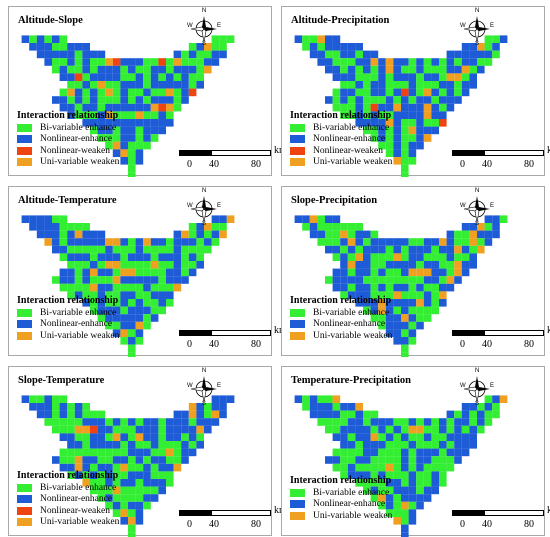 Image resolution: width=550 pixels, height=537 pixels. What do you see at coordinates (548, 510) in the screenshot?
I see `scale-unit: km` at bounding box center [548, 510].